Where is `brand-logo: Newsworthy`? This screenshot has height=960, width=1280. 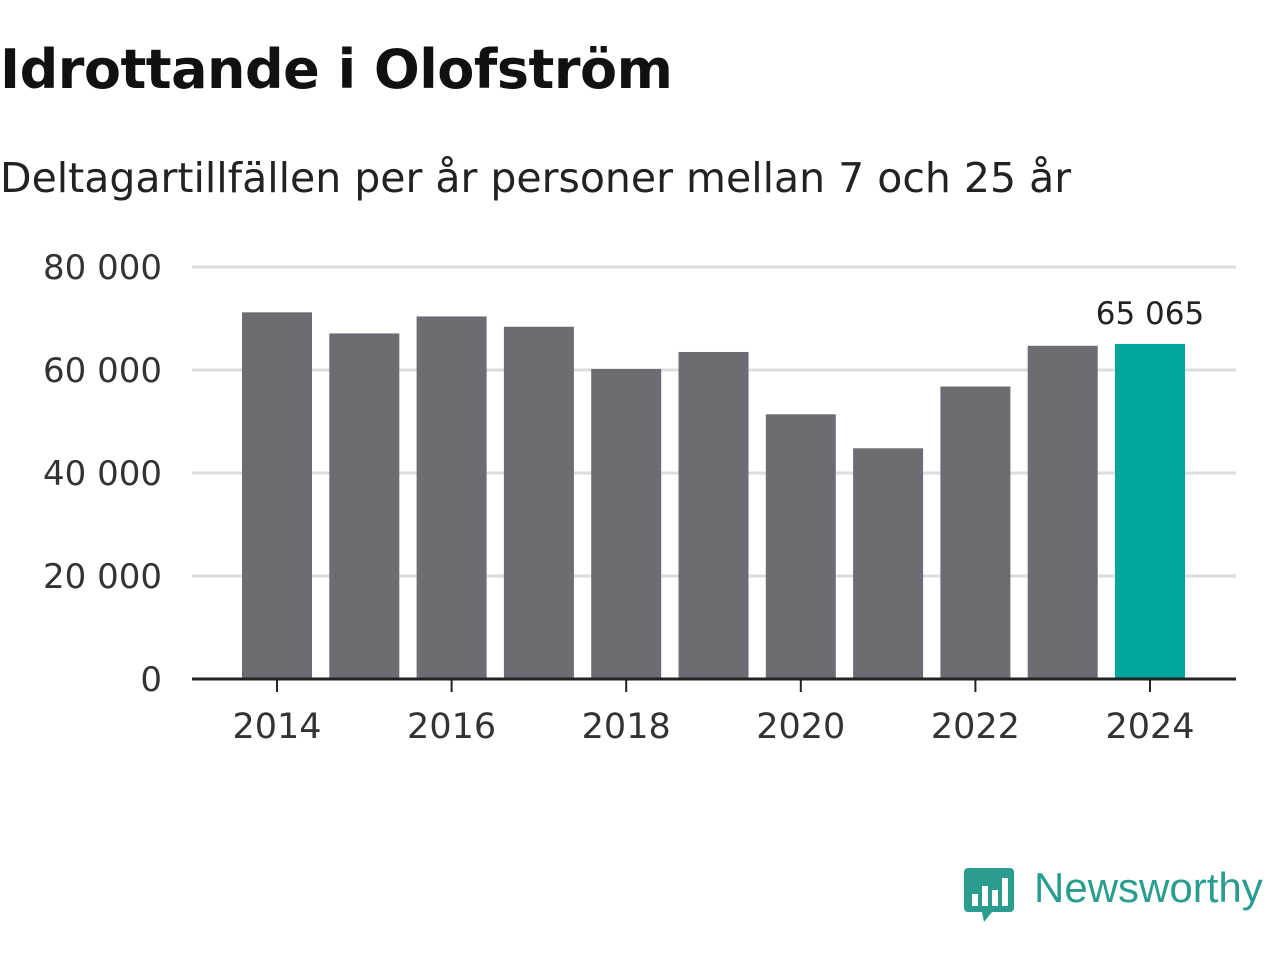
brand-logo: Newsworthy is located at coordinates (1121, 897).